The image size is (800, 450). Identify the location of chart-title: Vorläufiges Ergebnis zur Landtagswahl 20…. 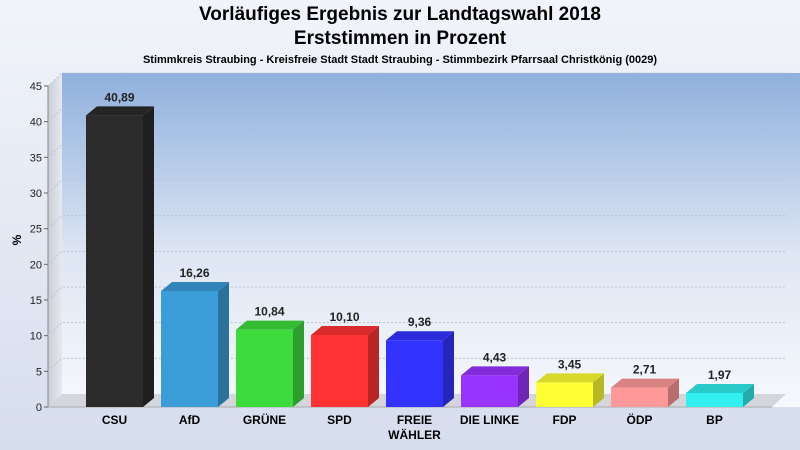
(400, 14).